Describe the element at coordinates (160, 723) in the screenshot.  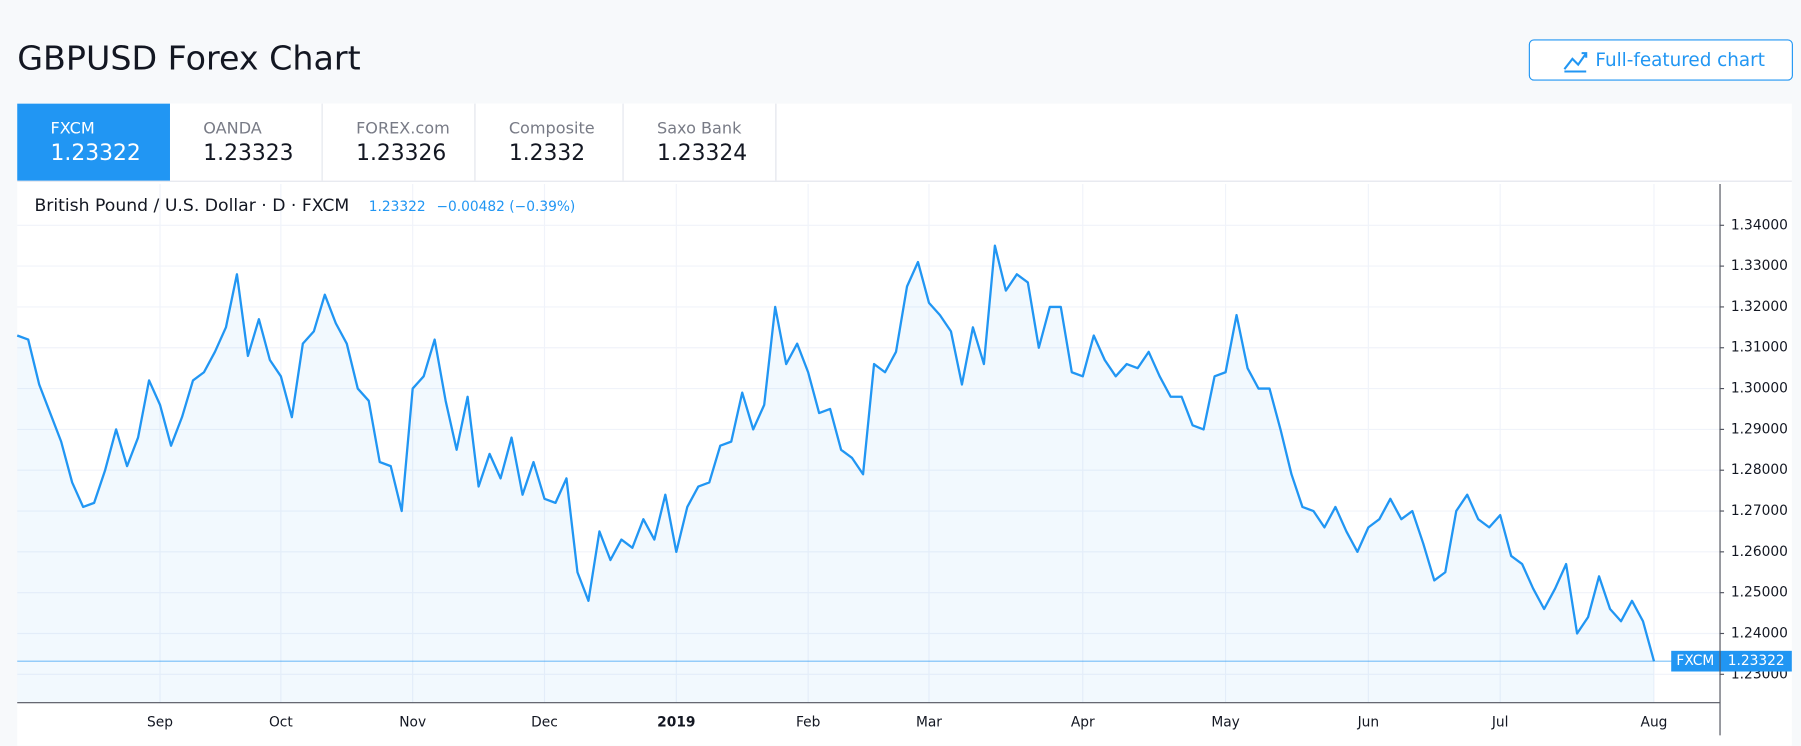
I see `x-tick-label: Sep` at that location.